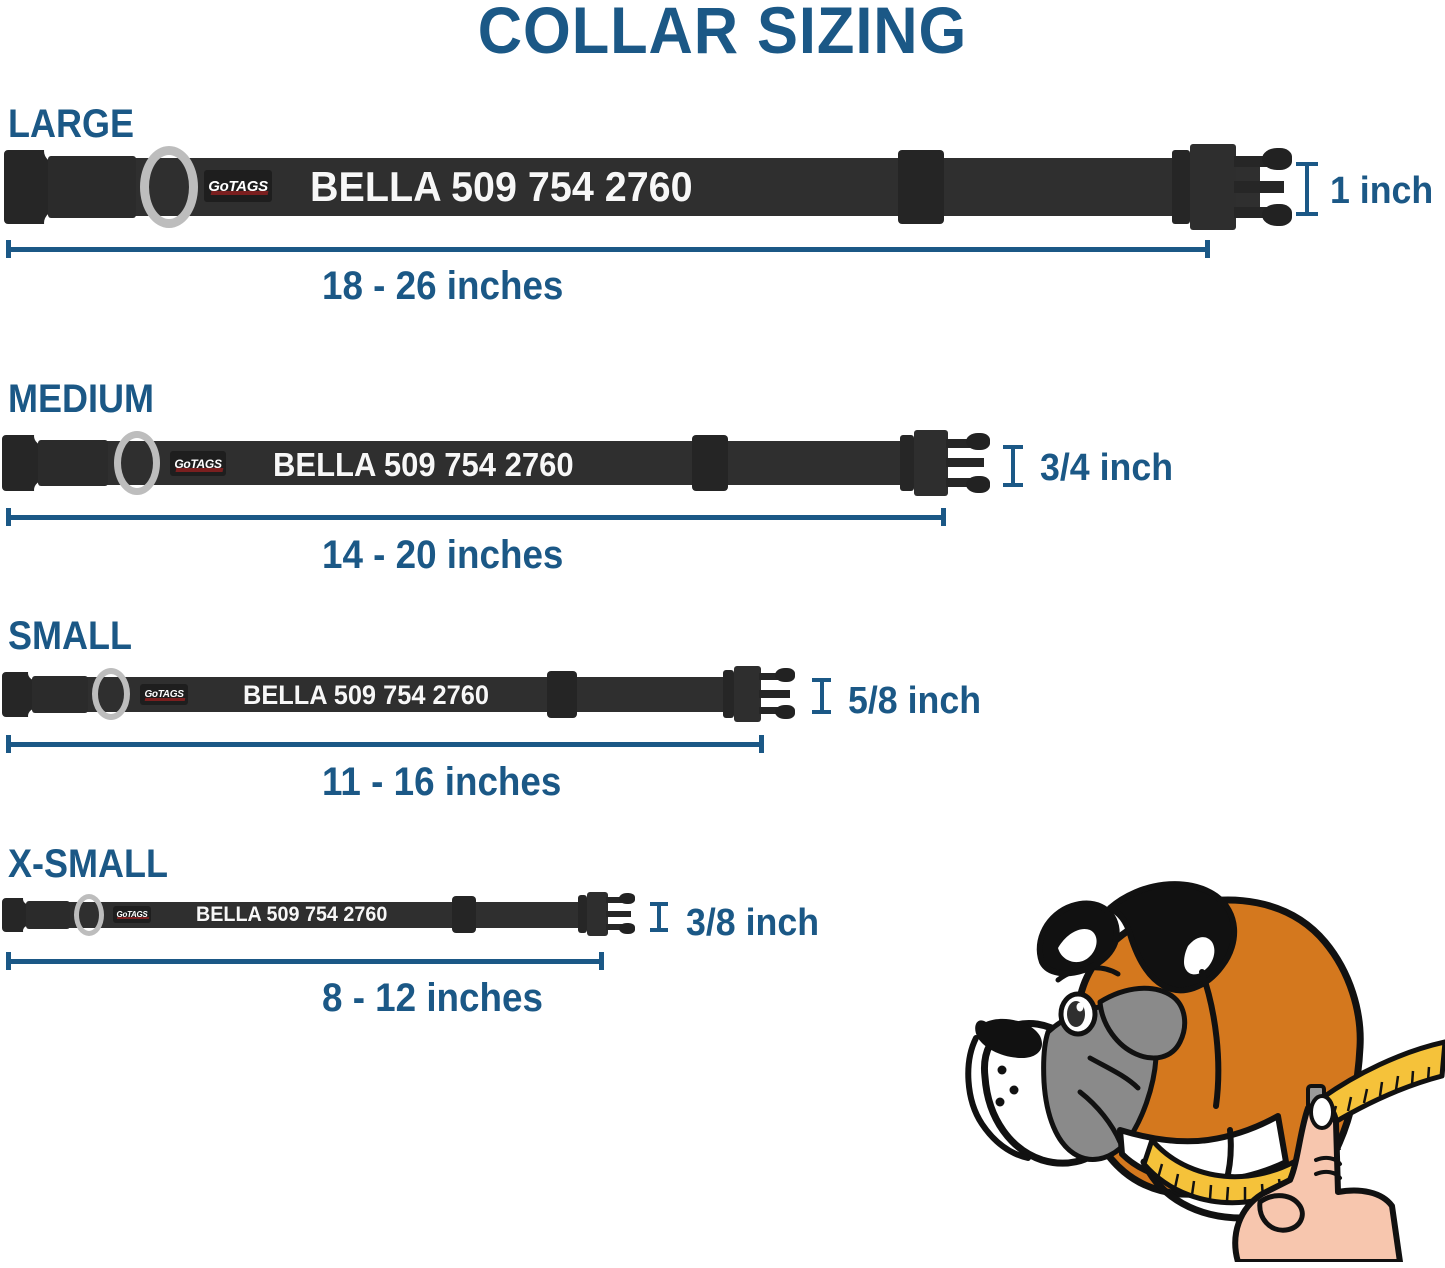 The image size is (1445, 1268). I want to click on dog-ear-highlight, so click(1199, 956).